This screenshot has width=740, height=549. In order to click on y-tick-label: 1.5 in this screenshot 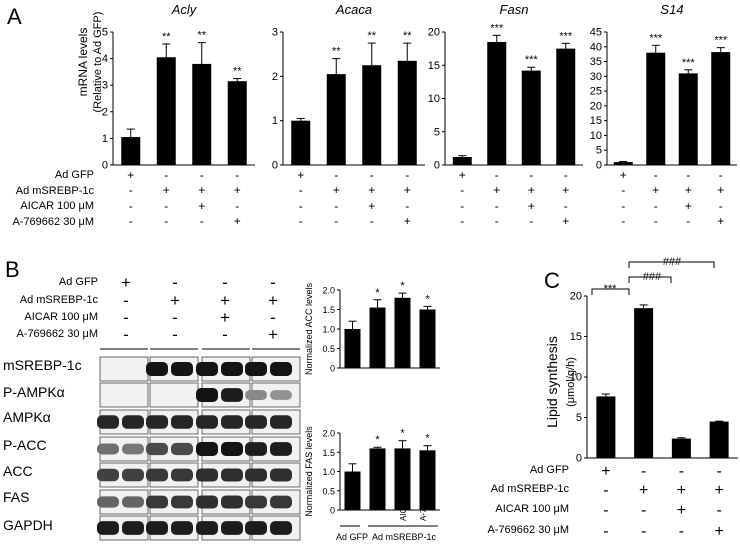, I will do `click(328, 310)`.